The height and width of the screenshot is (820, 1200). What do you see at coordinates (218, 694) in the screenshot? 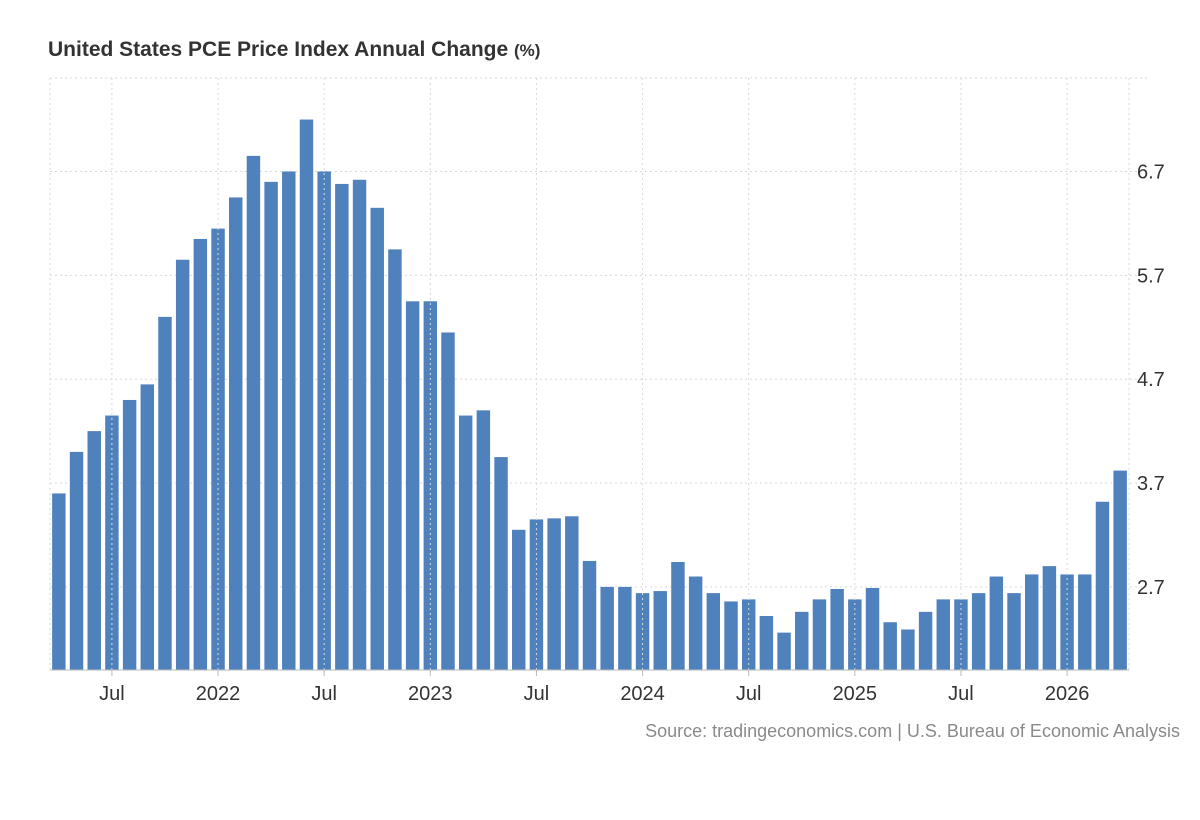
I see `x-tick-label: 2022` at bounding box center [218, 694].